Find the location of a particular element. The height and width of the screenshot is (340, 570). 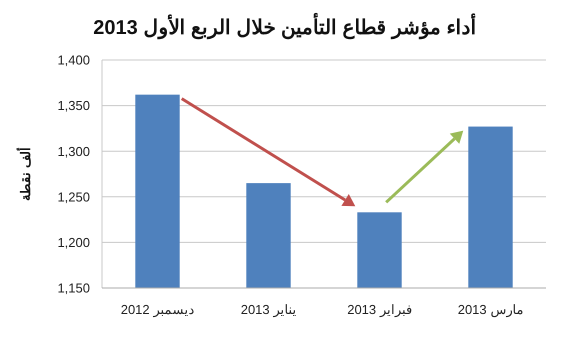

x-tick-label: ديسمبر 2012 is located at coordinates (157, 310).